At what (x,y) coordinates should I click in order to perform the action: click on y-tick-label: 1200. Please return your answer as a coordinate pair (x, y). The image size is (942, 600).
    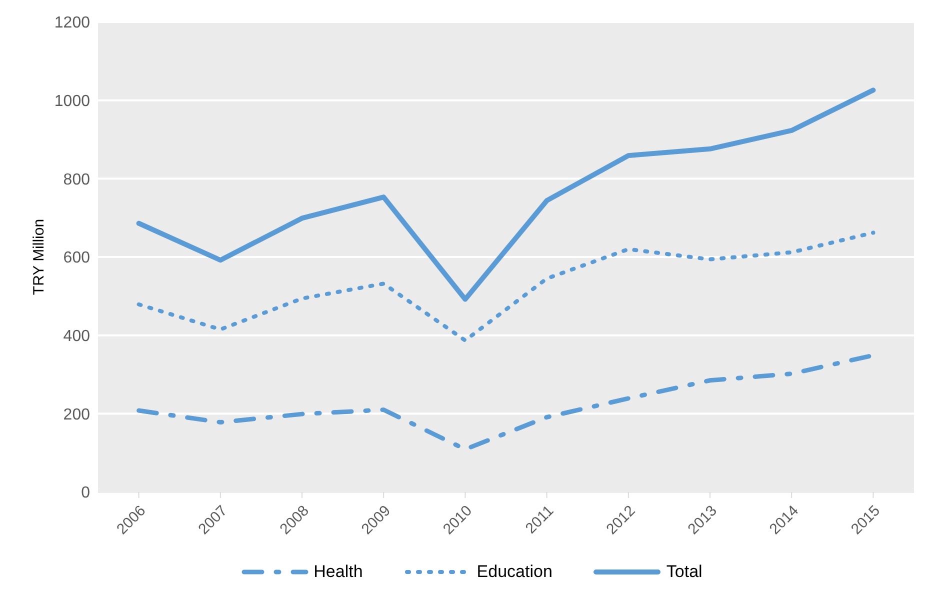
    Looking at the image, I should click on (72, 23).